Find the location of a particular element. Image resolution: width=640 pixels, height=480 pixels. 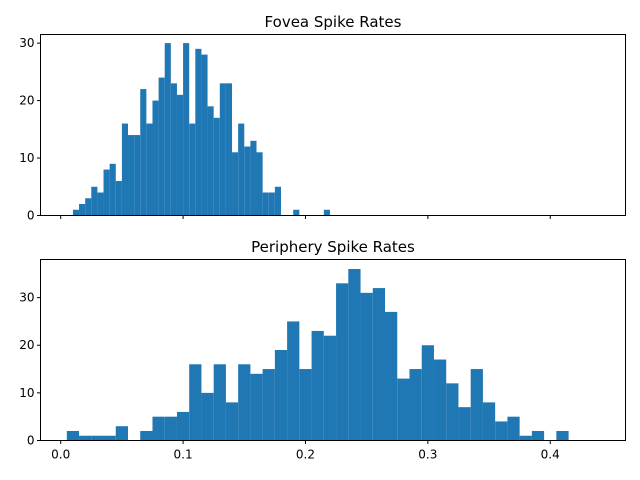

periphery-y-tick-label: 0 is located at coordinates (31, 441).